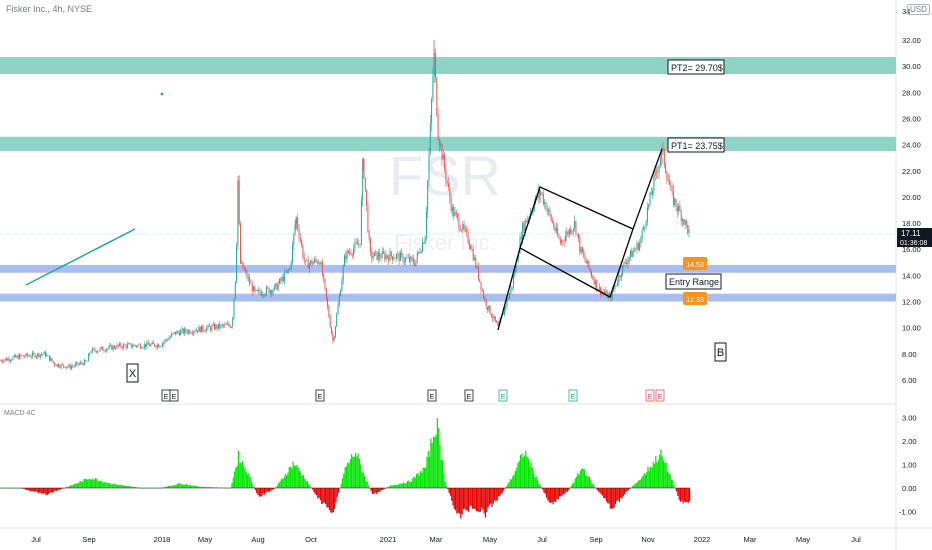 This screenshot has width=932, height=550. I want to click on pt2-label: PT2= 29.70$, so click(697, 68).